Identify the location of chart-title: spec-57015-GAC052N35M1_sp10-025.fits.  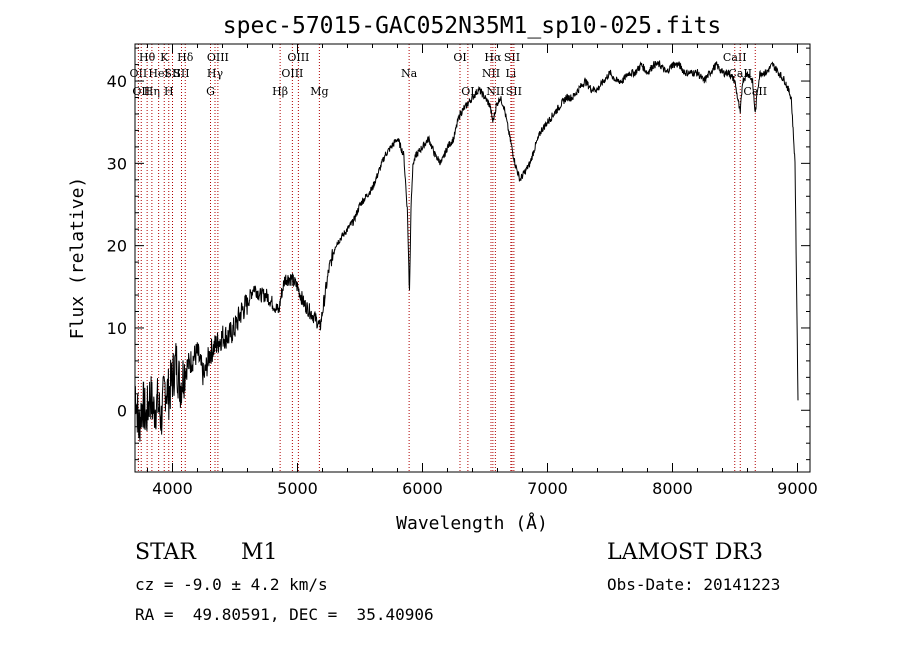
(472, 26).